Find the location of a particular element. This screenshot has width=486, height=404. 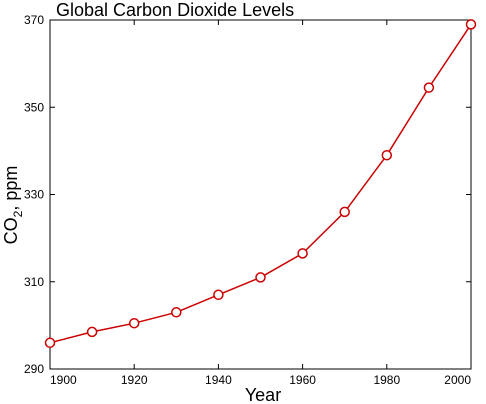

x-tick-label: 1900 is located at coordinates (63, 380).